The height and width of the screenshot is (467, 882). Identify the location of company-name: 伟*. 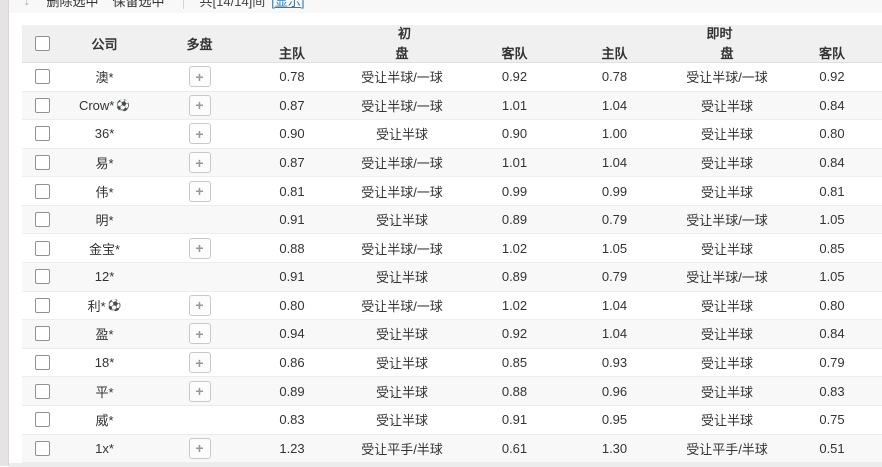
(104, 192).